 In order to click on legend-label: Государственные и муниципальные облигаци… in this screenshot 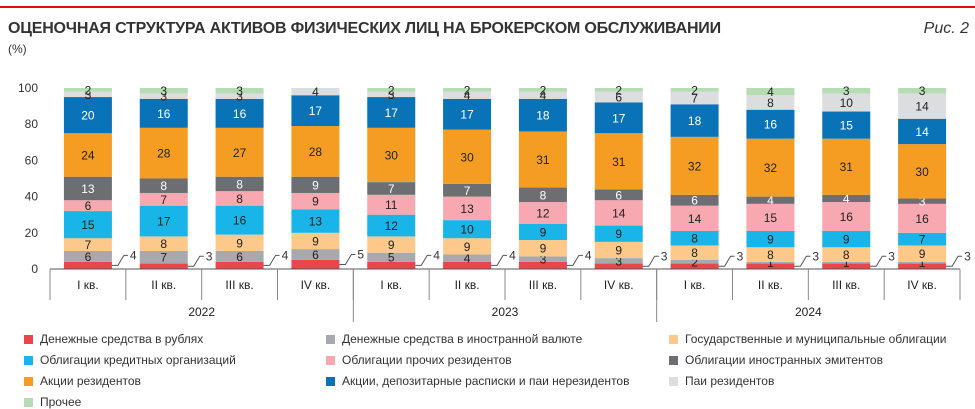, I will do `click(816, 339)`.